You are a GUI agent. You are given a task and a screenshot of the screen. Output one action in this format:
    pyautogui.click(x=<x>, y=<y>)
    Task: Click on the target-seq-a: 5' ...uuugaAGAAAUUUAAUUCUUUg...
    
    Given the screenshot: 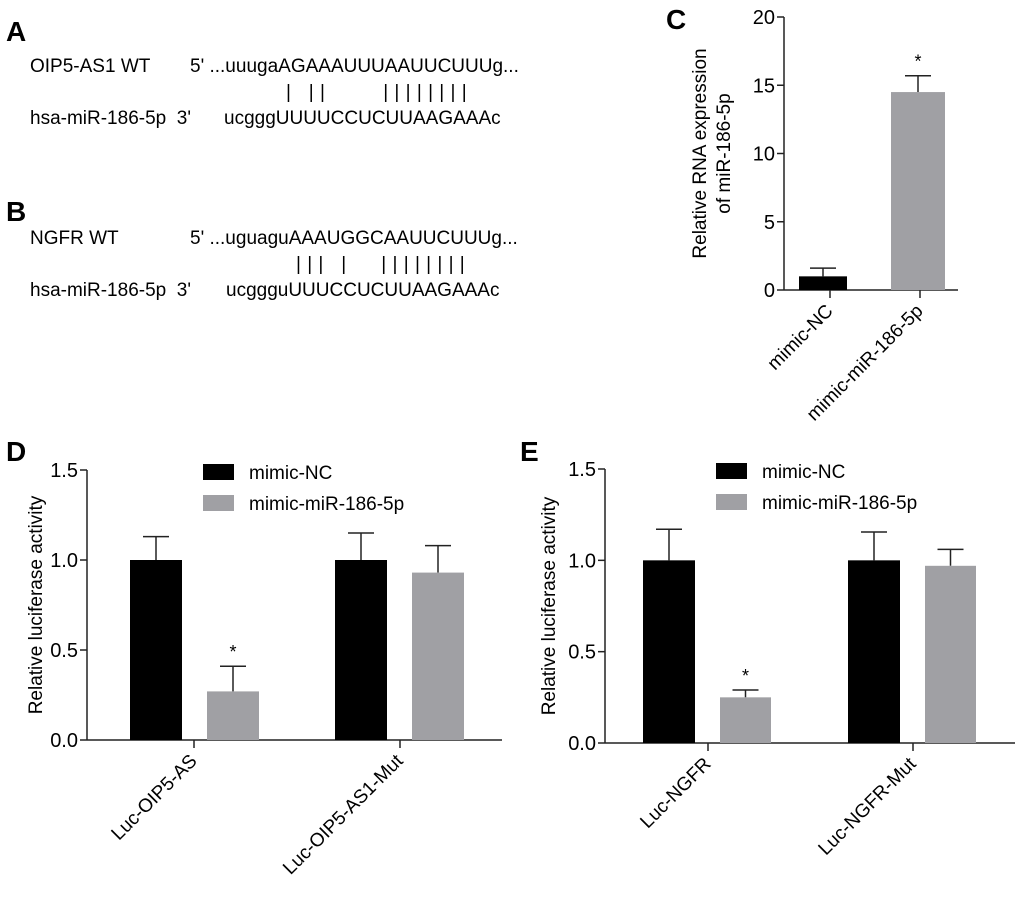 What is the action you would take?
    pyautogui.click(x=354, y=66)
    